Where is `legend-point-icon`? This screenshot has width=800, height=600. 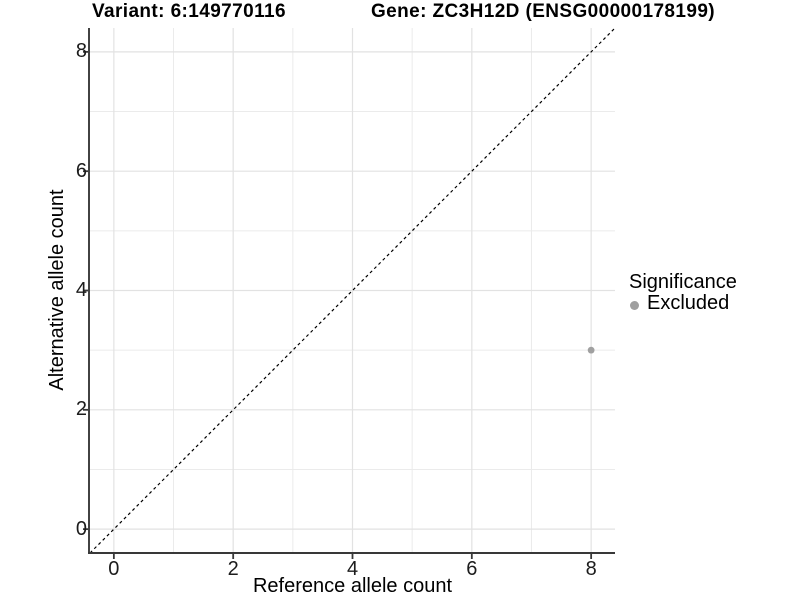 legend-point-icon is located at coordinates (634, 305).